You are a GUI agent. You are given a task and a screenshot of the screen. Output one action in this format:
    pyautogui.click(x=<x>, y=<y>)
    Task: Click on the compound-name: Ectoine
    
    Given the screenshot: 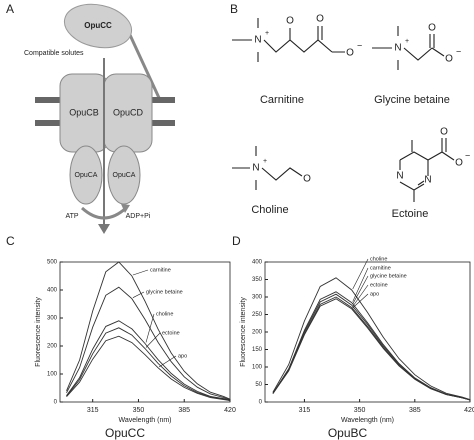 What is the action you would take?
    pyautogui.click(x=410, y=214)
    